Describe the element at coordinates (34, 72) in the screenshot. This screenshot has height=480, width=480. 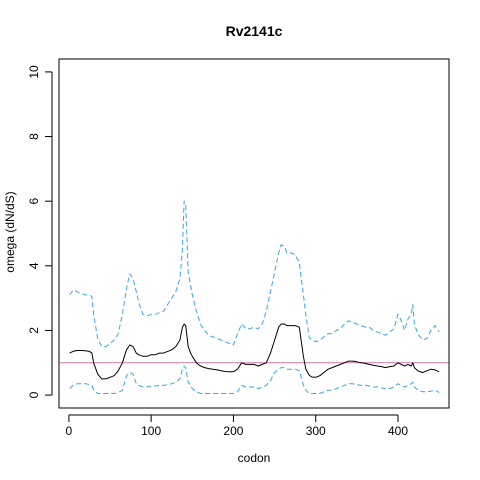
I see `y-tick-label: 10` at that location.